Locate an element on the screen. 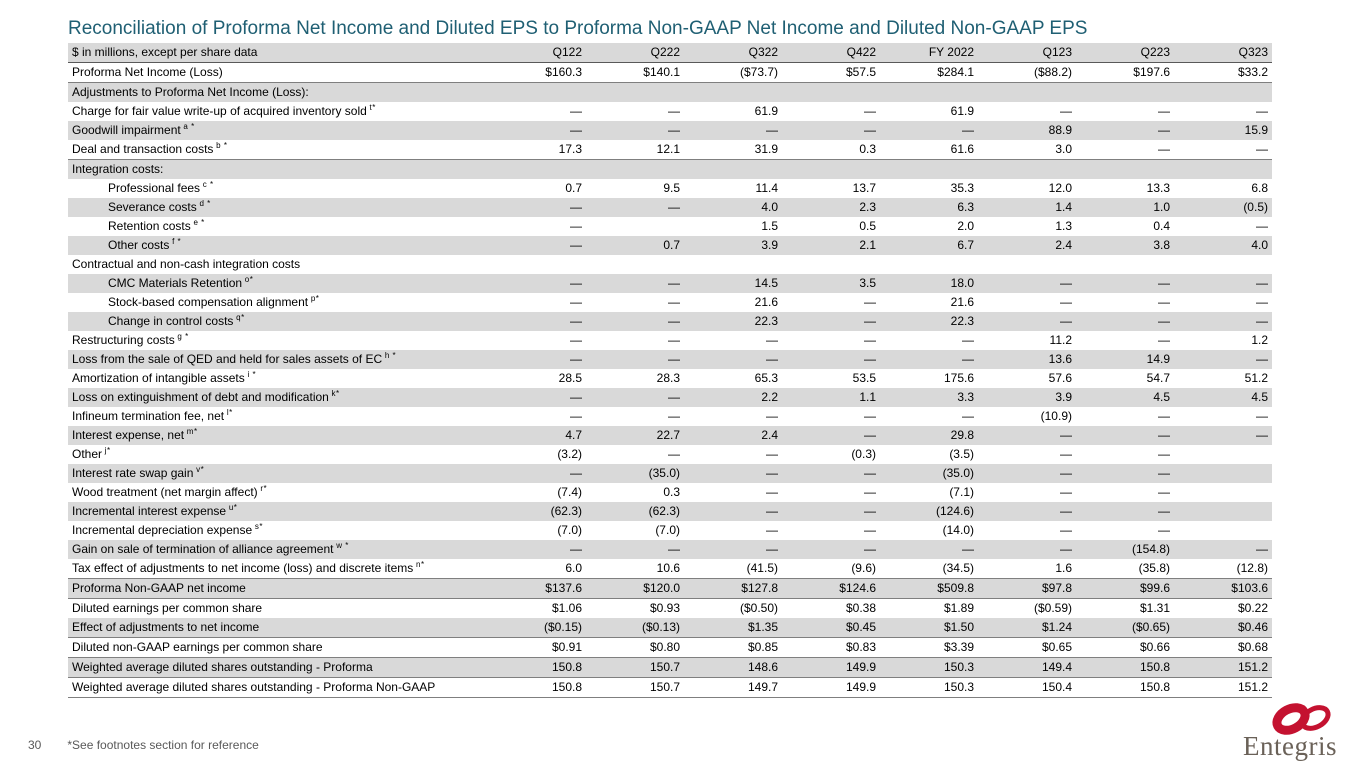  footer: 30 *See footnotes section for reference is located at coordinates (143, 745).